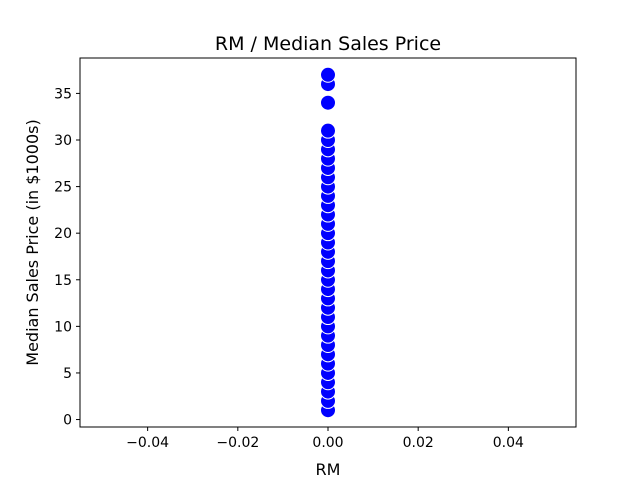  I want to click on y-tick-label: 5, so click(67, 374).